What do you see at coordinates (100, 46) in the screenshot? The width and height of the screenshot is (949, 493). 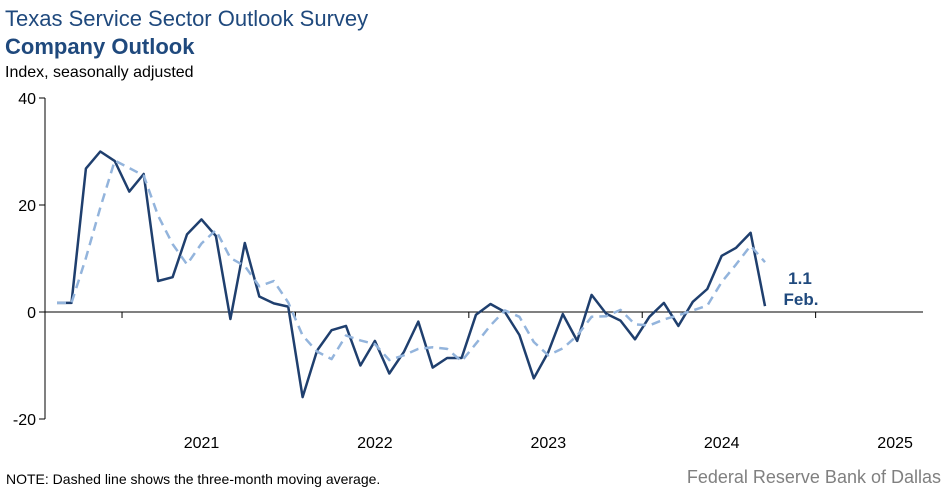 I see `chart-subtitle: Company Outlook` at bounding box center [100, 46].